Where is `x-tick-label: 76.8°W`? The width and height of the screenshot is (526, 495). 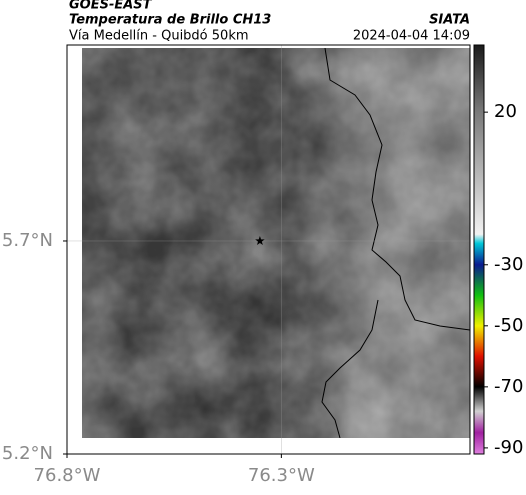 x-tick-label: 76.8°W is located at coordinates (67, 475).